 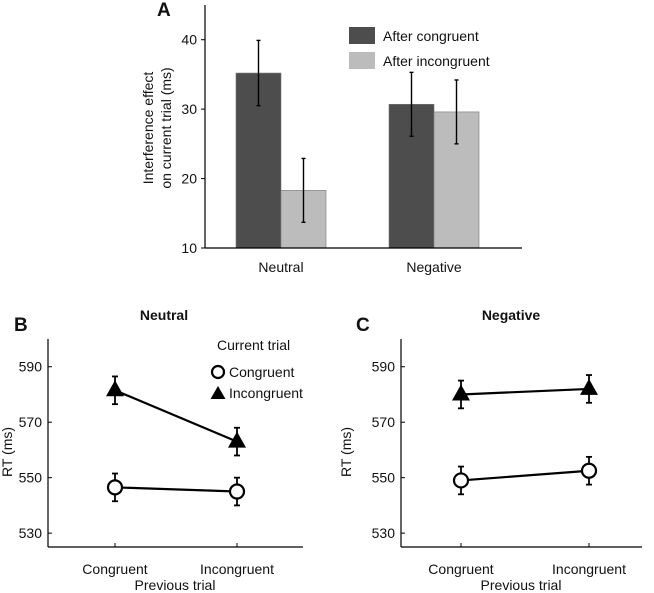 What do you see at coordinates (21, 325) in the screenshot?
I see `panel-letter-b: B` at bounding box center [21, 325].